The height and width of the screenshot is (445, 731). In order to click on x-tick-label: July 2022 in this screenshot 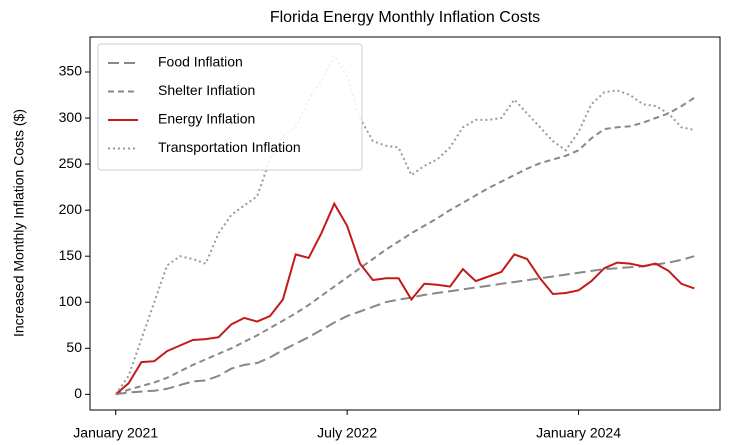, I will do `click(347, 433)`.